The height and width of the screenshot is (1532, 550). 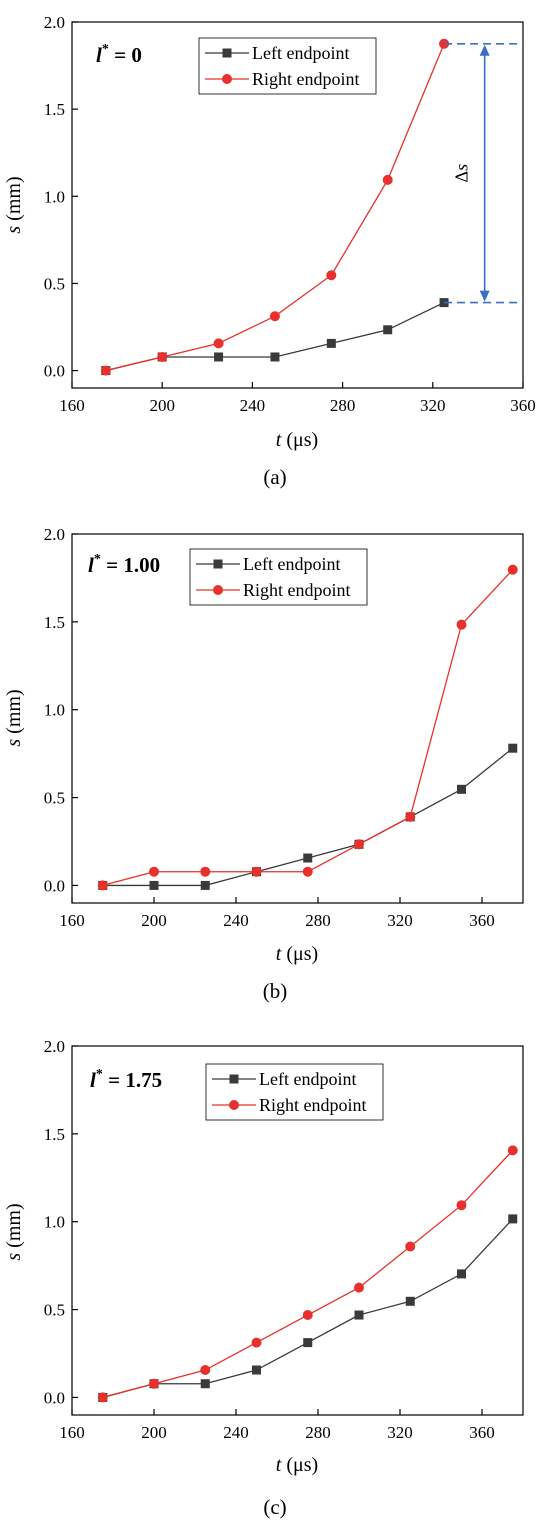 I want to click on chart-c-panel-label: (c), so click(x=274, y=1507).